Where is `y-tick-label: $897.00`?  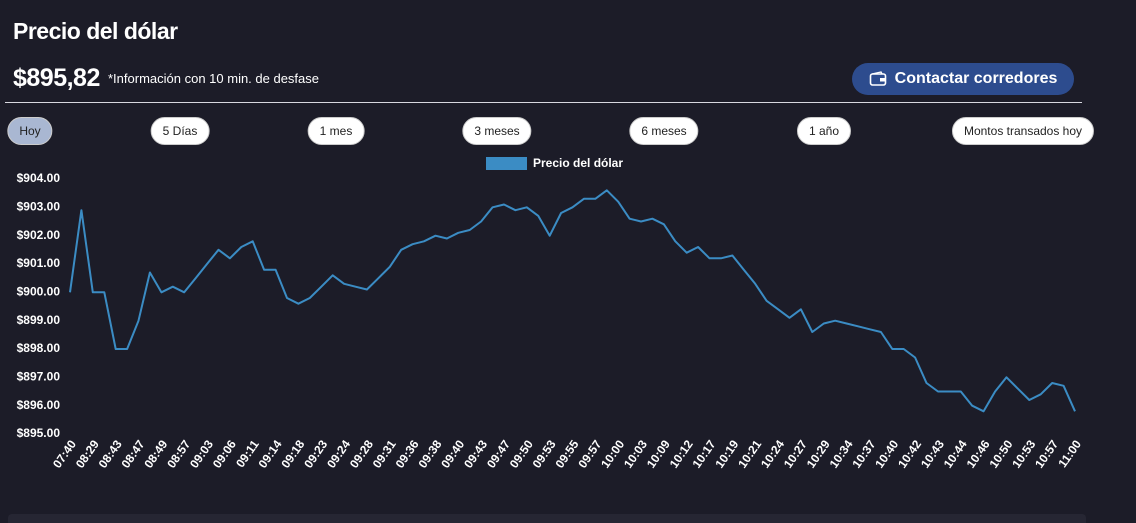 y-tick-label: $897.00 is located at coordinates (39, 377).